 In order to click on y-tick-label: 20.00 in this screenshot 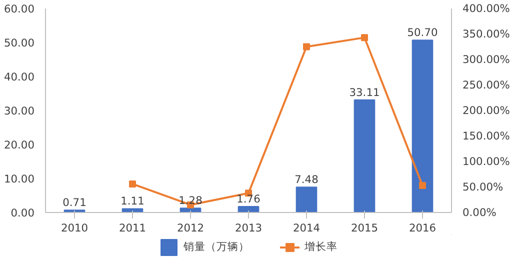, I will do `click(19, 145)`.